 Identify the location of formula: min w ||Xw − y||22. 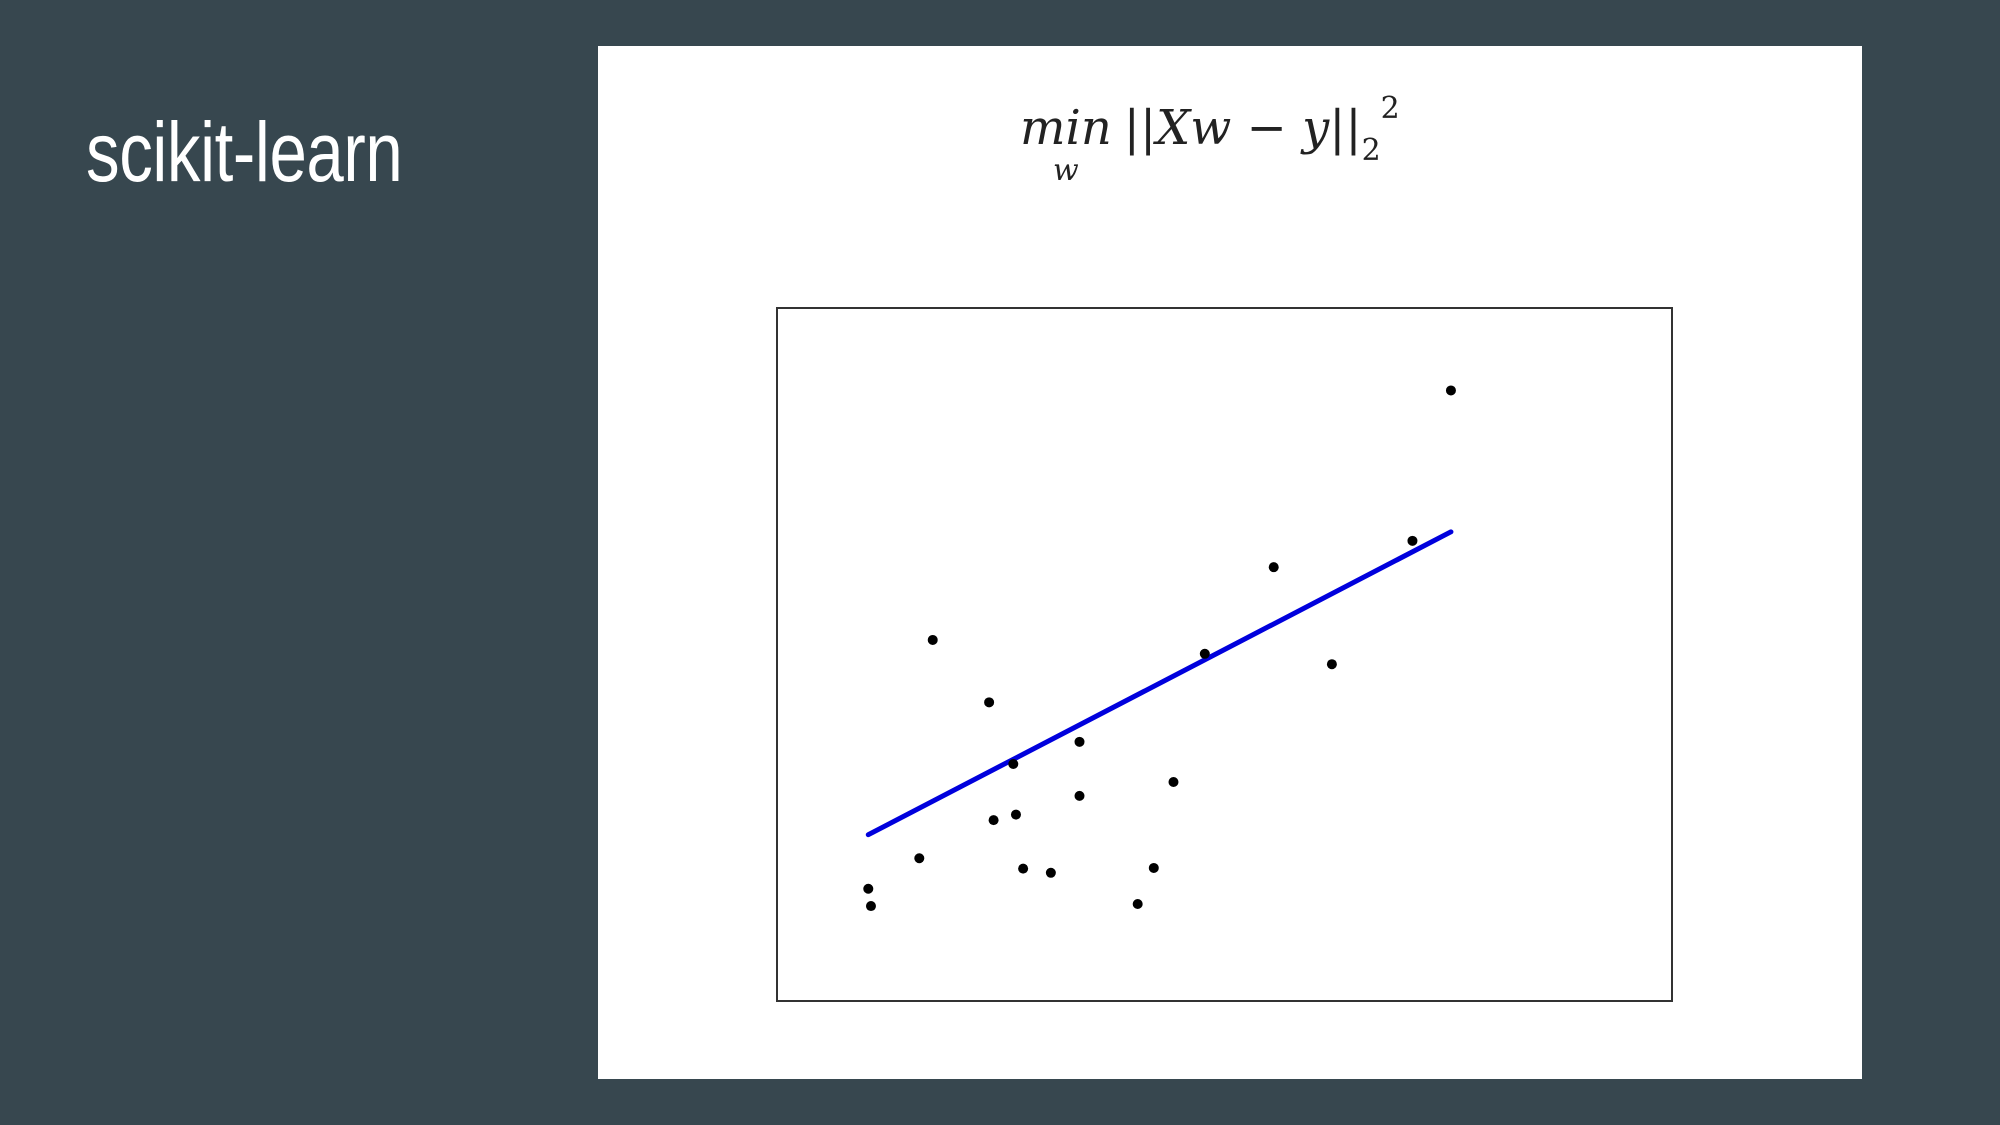
(1210, 169).